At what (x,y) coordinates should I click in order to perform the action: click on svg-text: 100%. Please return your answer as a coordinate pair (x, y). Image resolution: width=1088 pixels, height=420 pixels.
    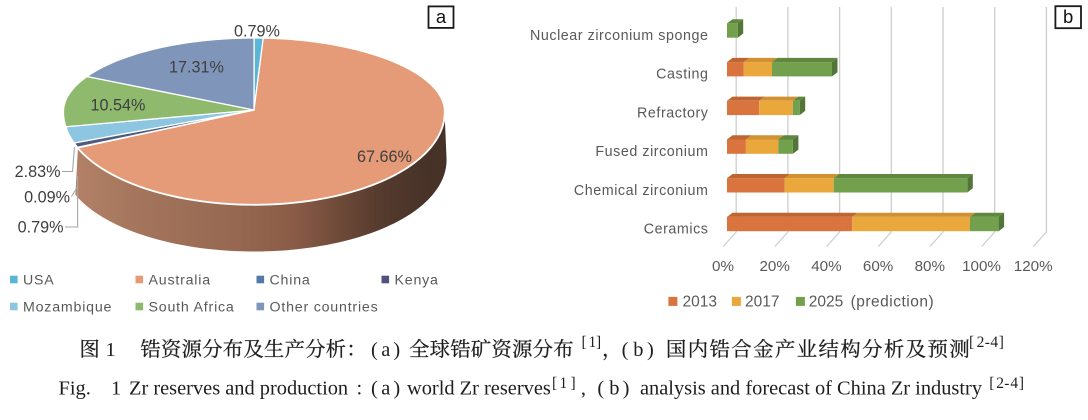
    Looking at the image, I should click on (981, 266).